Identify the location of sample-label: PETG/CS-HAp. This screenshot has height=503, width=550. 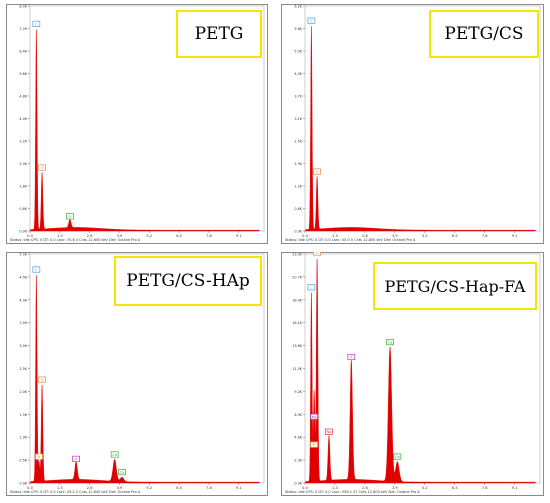
(188, 281).